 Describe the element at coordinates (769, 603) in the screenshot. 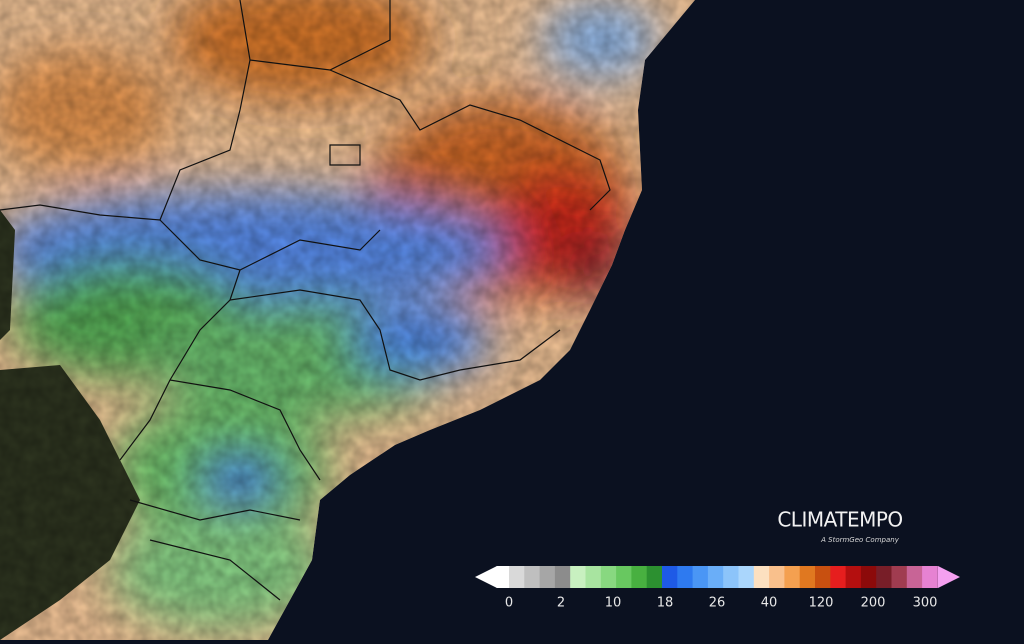

I see `legend-label: 40` at that location.